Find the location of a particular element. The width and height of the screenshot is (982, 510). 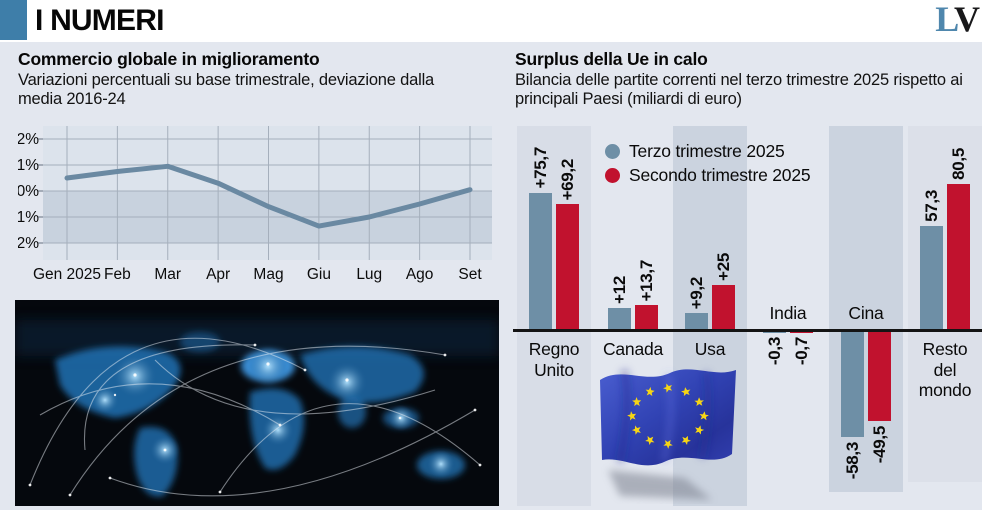

category-label-1: Canada is located at coordinates (633, 349).